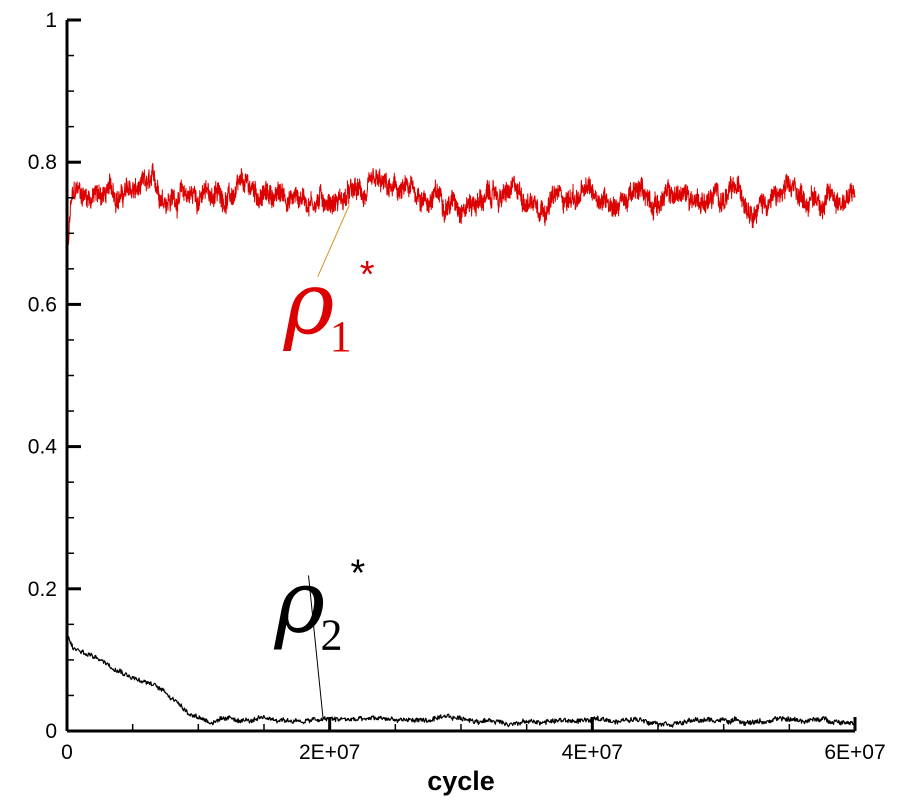  What do you see at coordinates (42, 162) in the screenshot?
I see `y-tick-label: 0.8` at bounding box center [42, 162].